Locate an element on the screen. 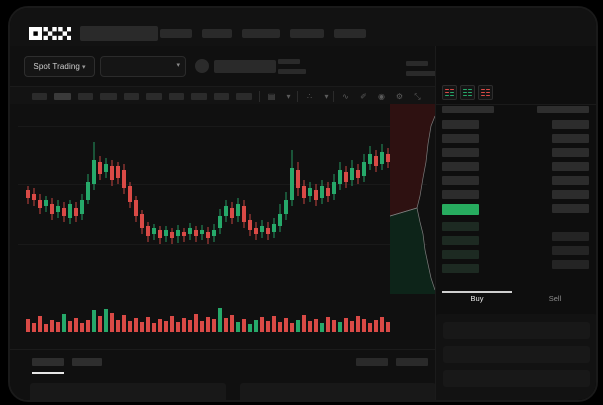 Image resolution: width=603 pixels, height=405 pixels. orderbook-mode-bids is located at coordinates (467, 92).